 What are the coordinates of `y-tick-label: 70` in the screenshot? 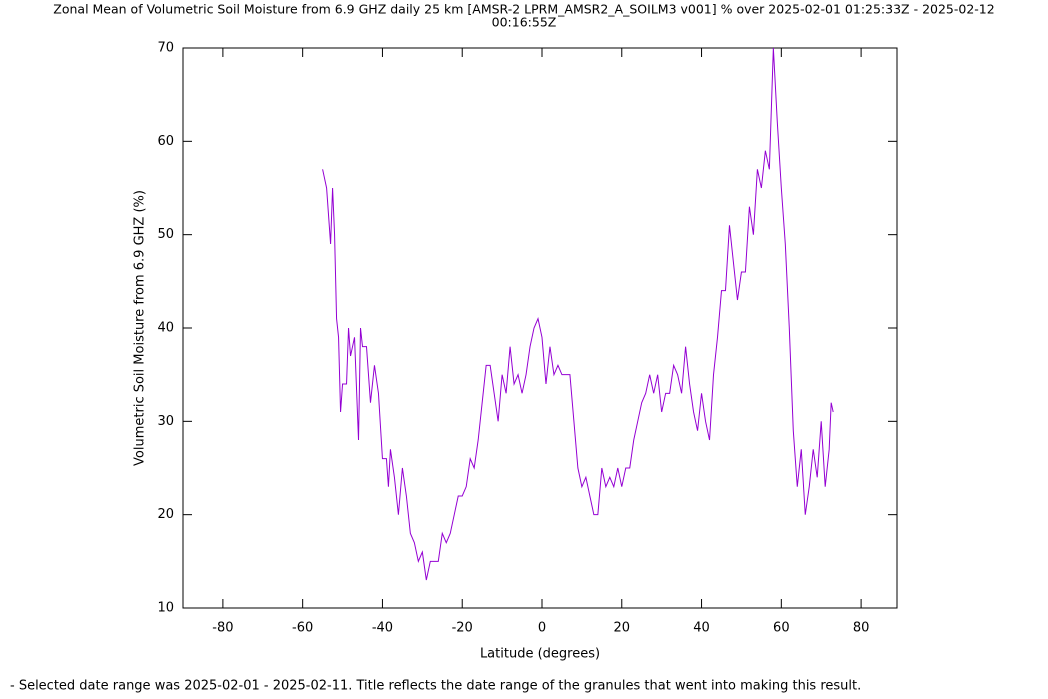 It's located at (165, 48).